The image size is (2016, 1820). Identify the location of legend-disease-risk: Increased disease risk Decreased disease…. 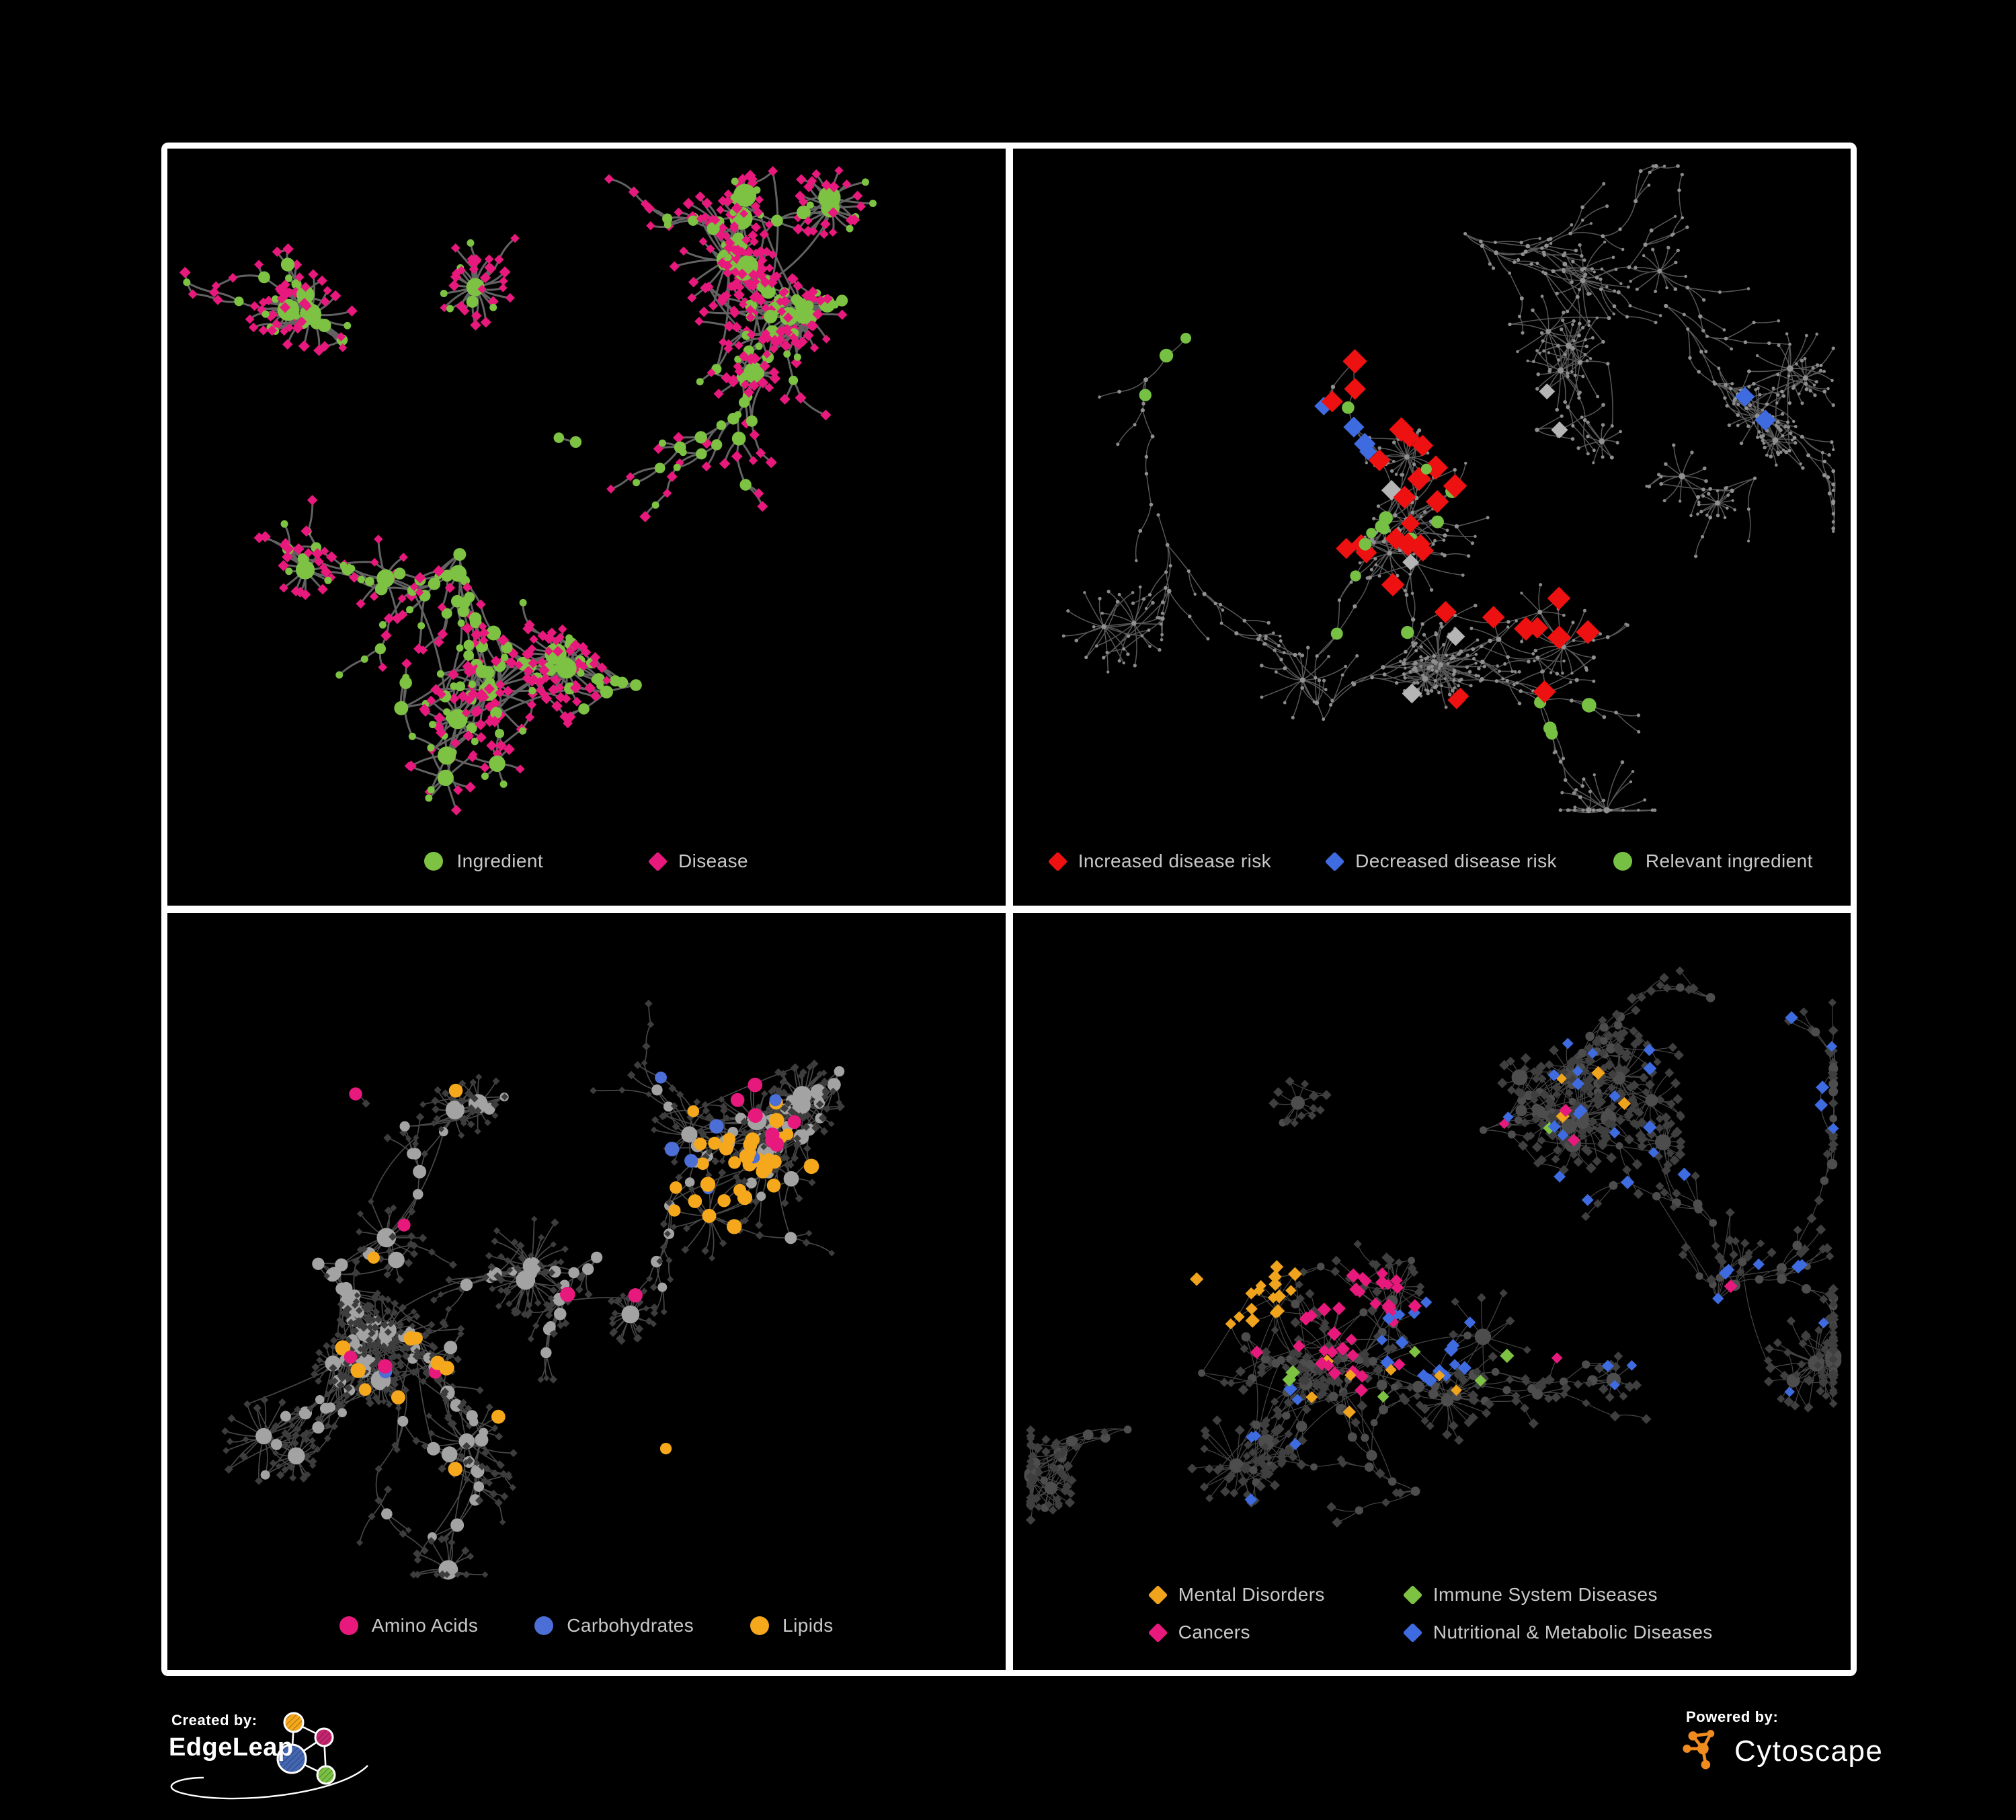
(1432, 861).